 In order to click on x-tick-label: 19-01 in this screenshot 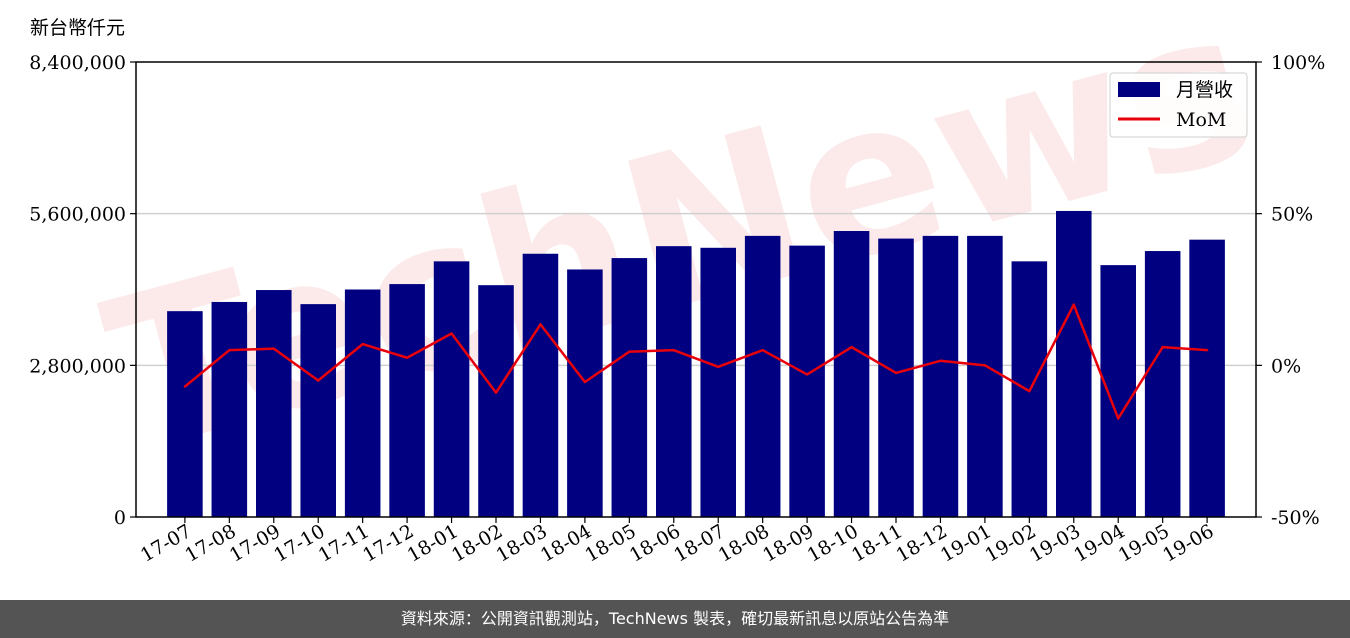, I will do `click(966, 543)`.